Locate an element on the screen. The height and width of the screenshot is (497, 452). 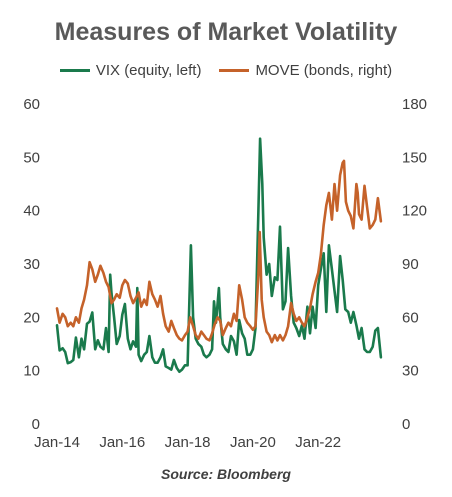
left-axis-tick-label: 40 is located at coordinates (31, 211).